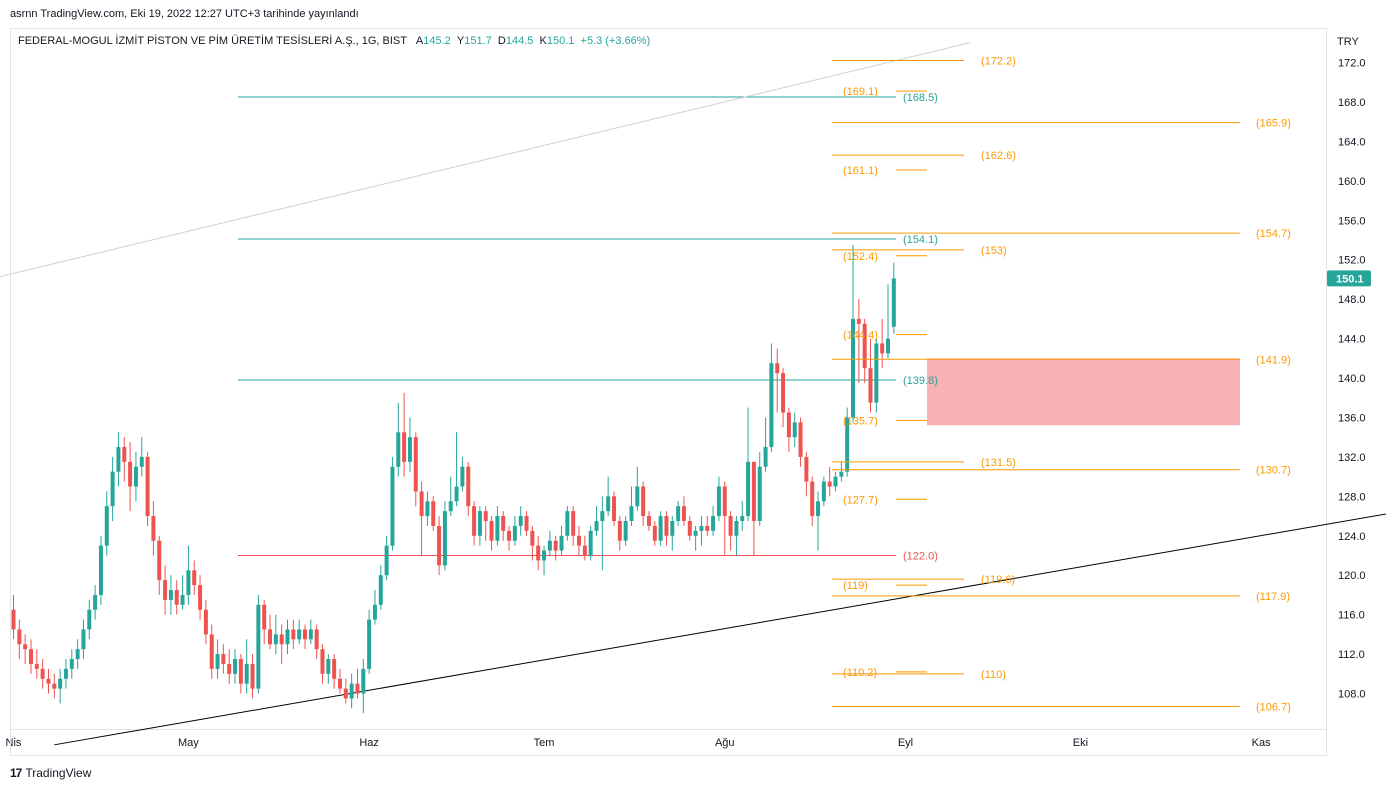  Describe the element at coordinates (16, 773) in the screenshot. I see `tradingview-logo-icon: 17` at that location.